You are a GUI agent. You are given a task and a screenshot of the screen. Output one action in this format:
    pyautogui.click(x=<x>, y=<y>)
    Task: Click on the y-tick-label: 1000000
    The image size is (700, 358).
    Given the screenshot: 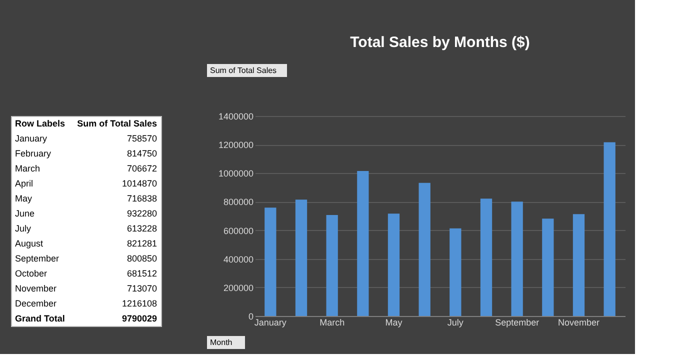 What is the action you would take?
    pyautogui.click(x=236, y=173)
    